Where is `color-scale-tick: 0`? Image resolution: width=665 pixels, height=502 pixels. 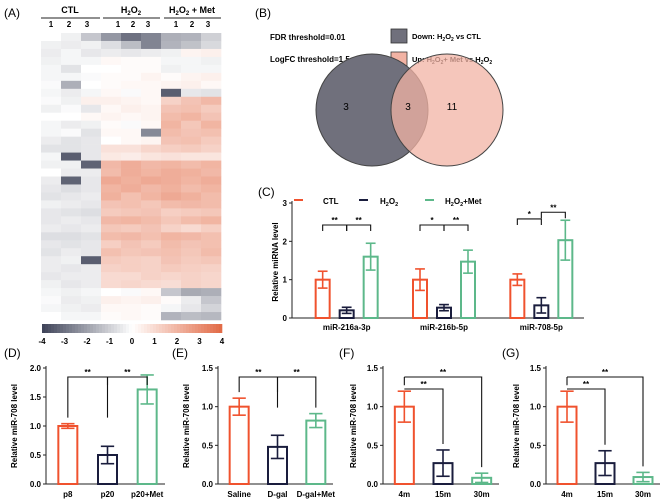
color-scale-tick: 0 is located at coordinates (132, 341).